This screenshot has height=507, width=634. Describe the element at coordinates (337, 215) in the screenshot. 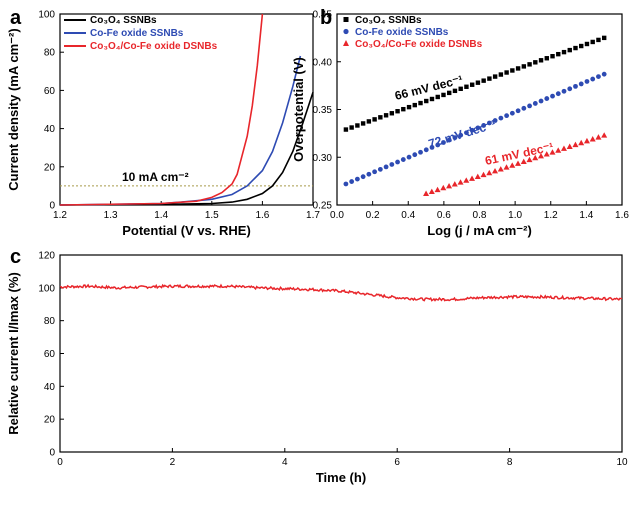

I see `x-tick-label-b: 0.0` at that location.